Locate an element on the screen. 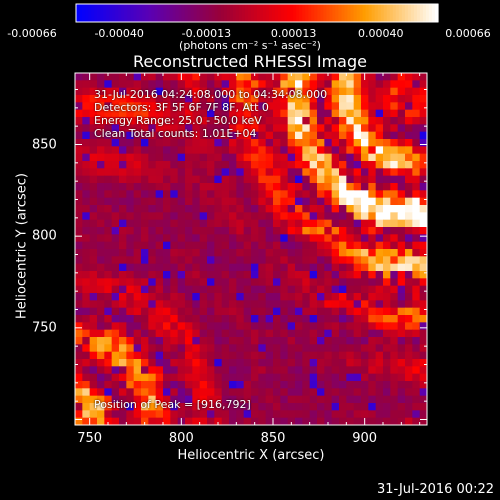 Image resolution: width=500 pixels, height=500 pixels. colorbar-tick-label: -0.00066 is located at coordinates (32, 33).